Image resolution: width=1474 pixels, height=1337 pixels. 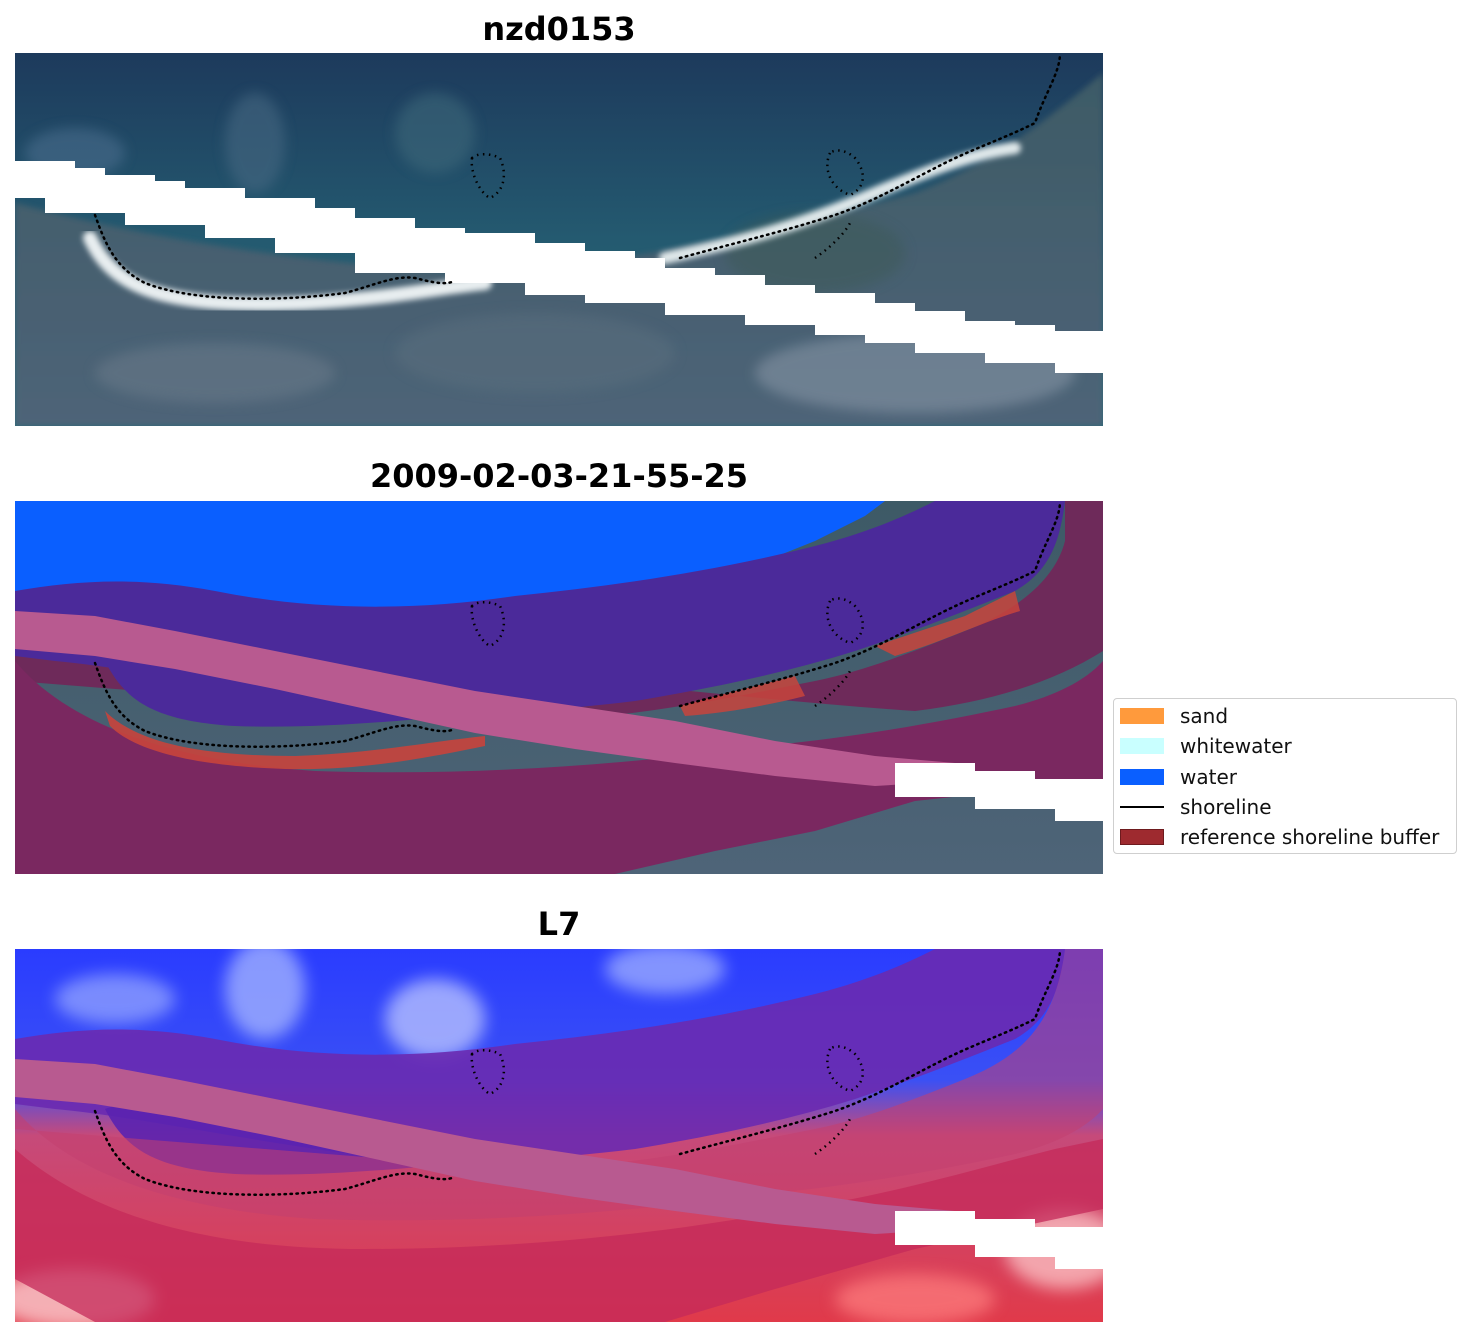 What do you see at coordinates (559, 476) in the screenshot?
I see `panel-title-classified: 2009-02-03-21-55-25` at bounding box center [559, 476].